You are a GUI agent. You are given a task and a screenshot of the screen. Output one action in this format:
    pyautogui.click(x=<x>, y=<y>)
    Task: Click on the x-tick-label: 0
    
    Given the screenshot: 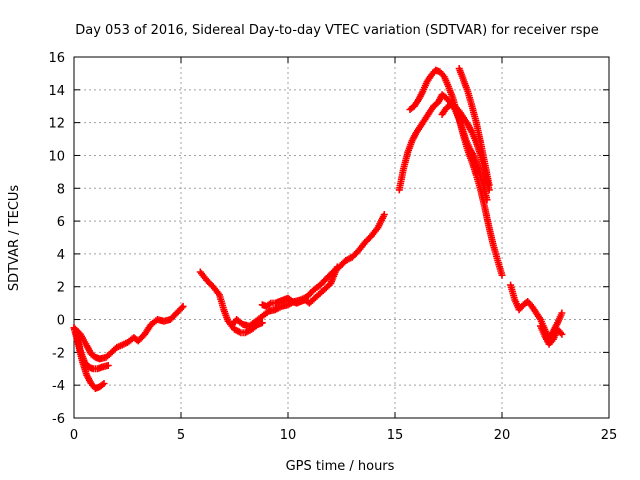 What is the action you would take?
    pyautogui.click(x=74, y=435)
    